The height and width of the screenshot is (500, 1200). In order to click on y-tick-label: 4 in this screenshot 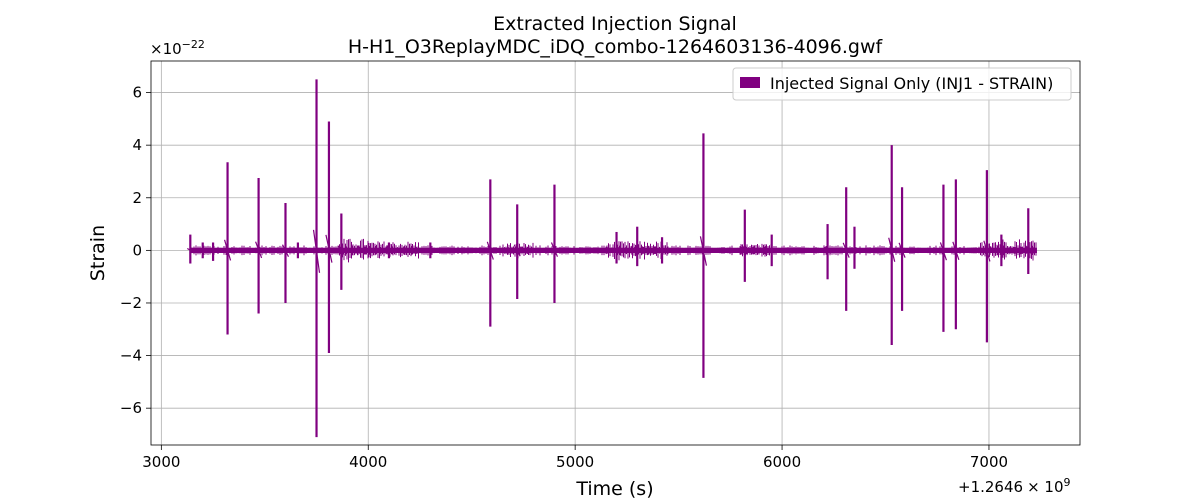, I will do `click(137, 145)`.